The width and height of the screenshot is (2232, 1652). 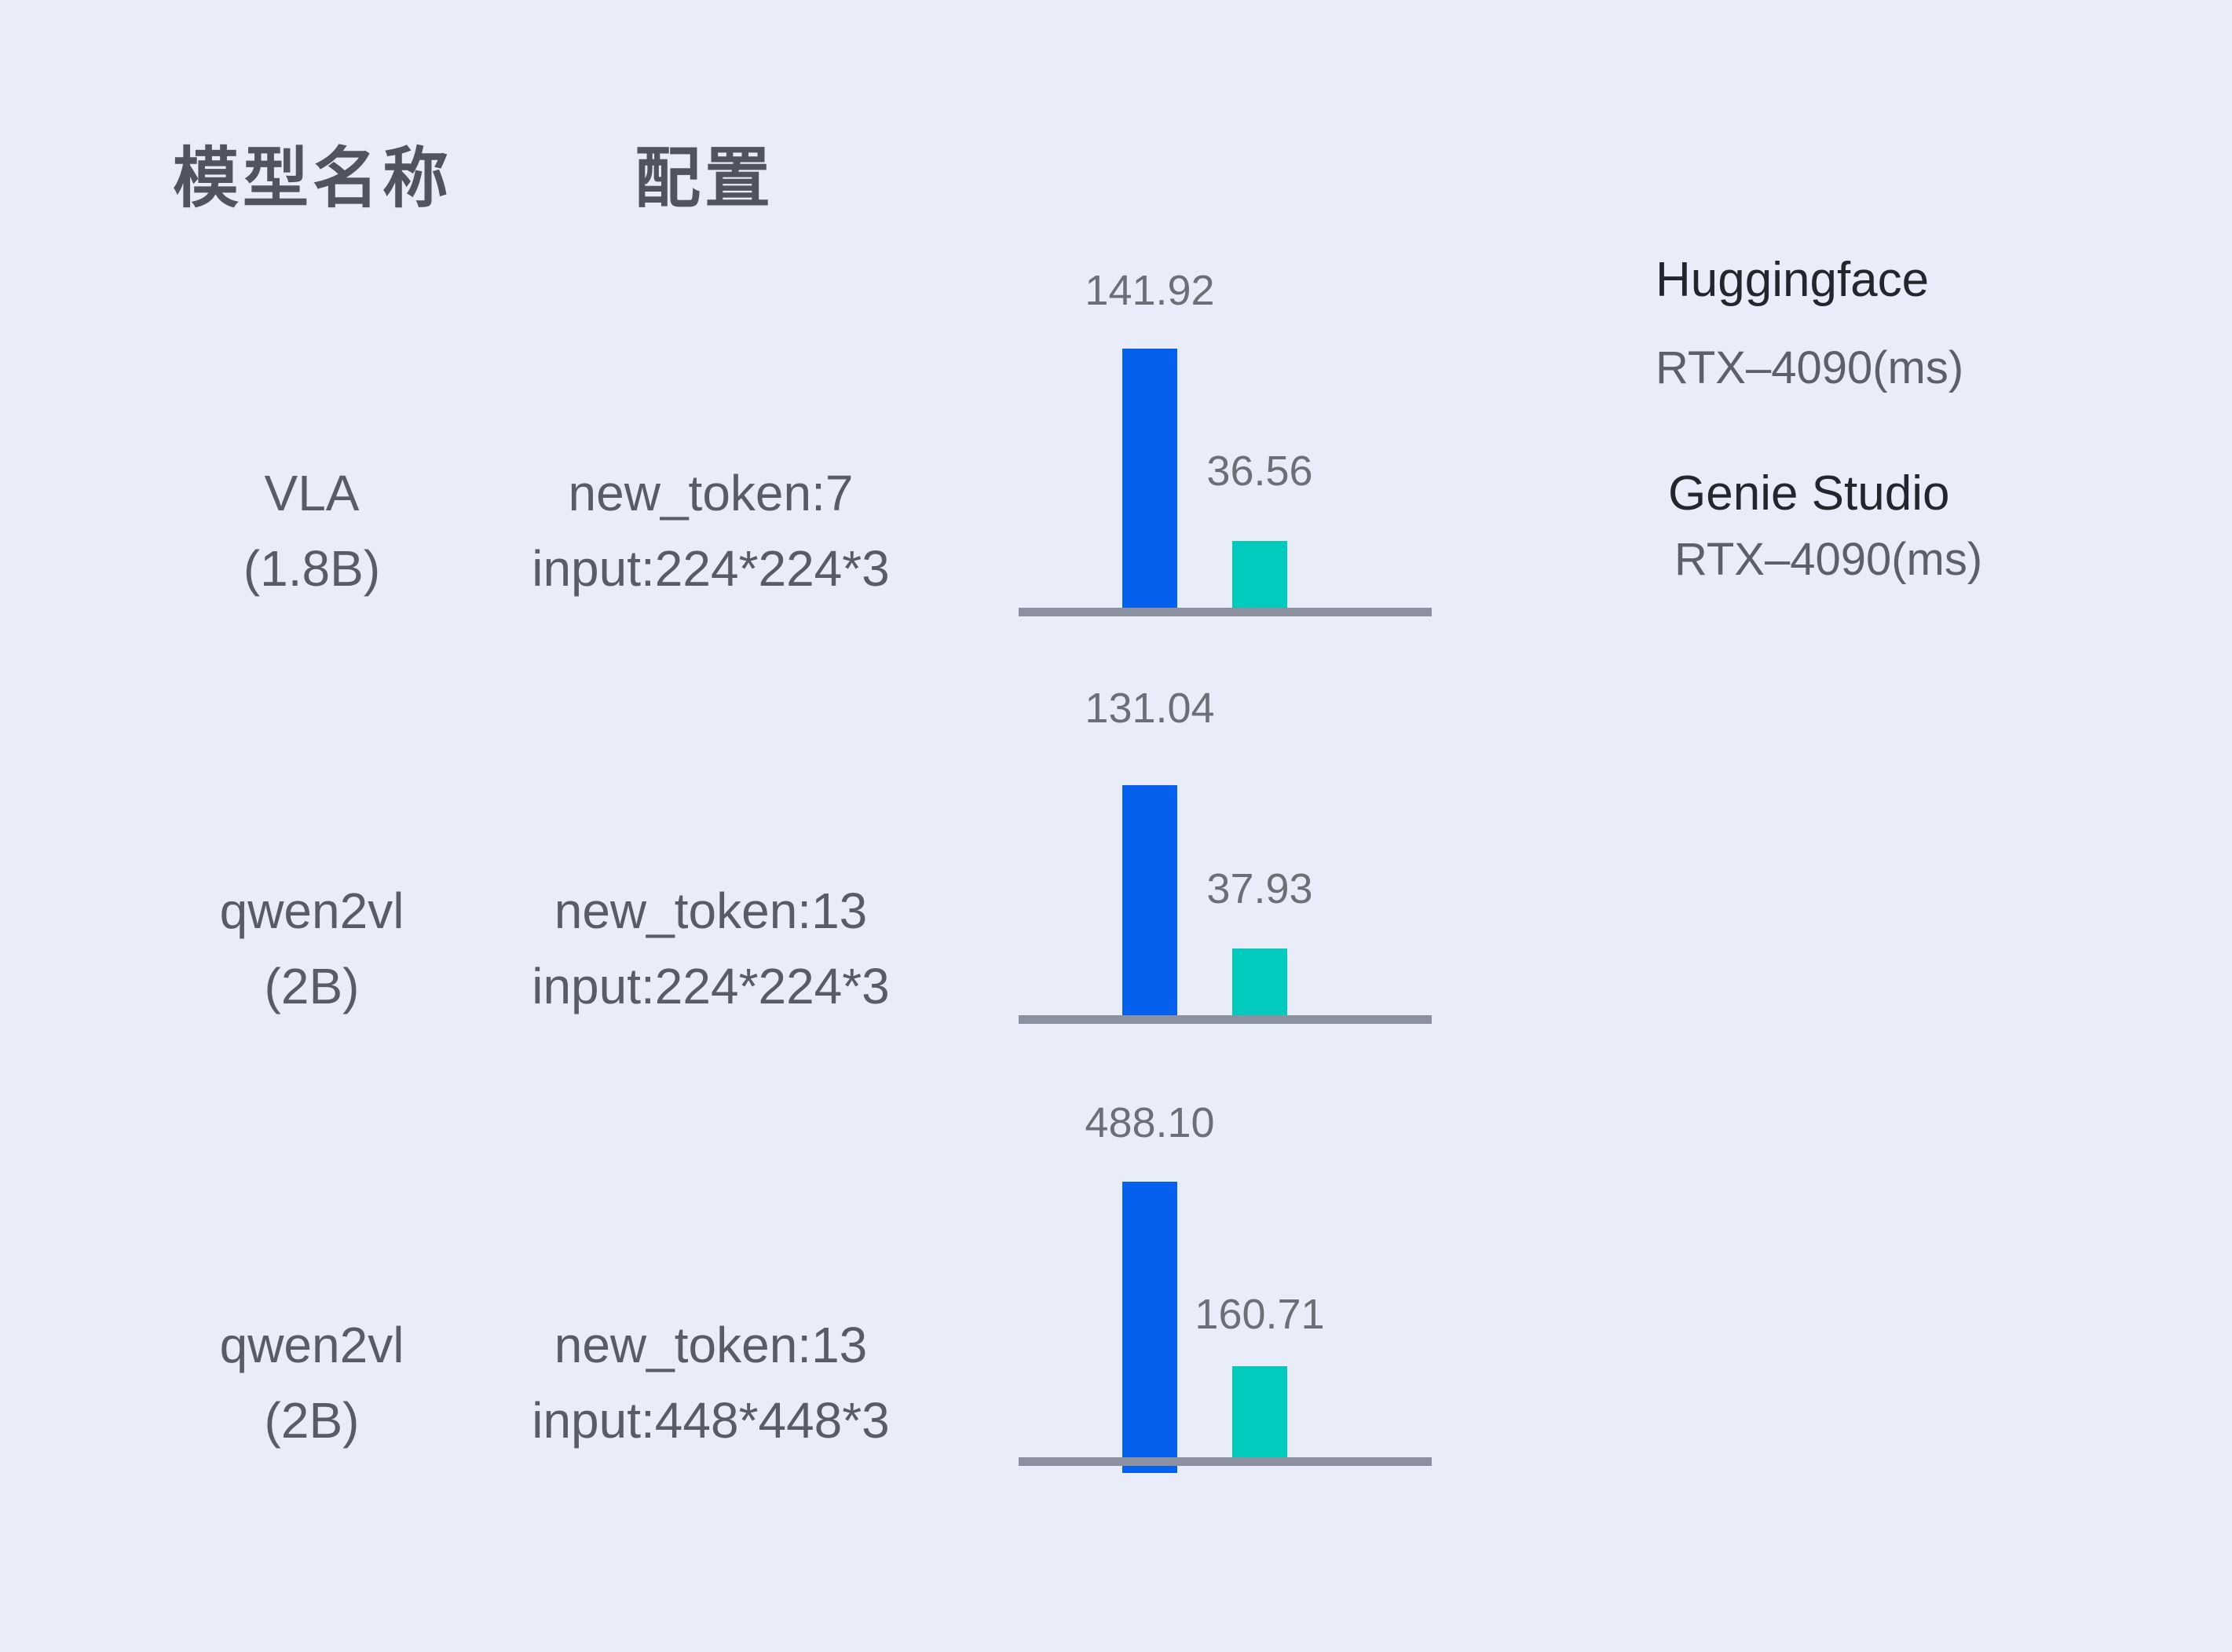 What do you see at coordinates (1810, 367) in the screenshot?
I see `huggingface-legend-subtitle: RTX–4090(ms)` at bounding box center [1810, 367].